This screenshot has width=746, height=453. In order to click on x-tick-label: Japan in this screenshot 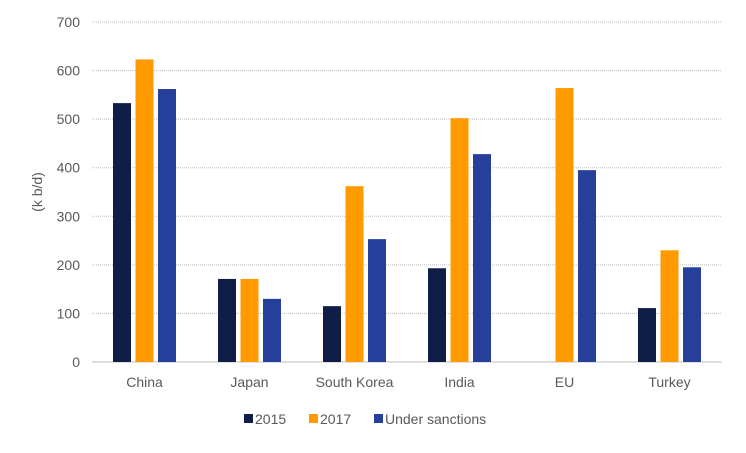, I will do `click(249, 382)`.